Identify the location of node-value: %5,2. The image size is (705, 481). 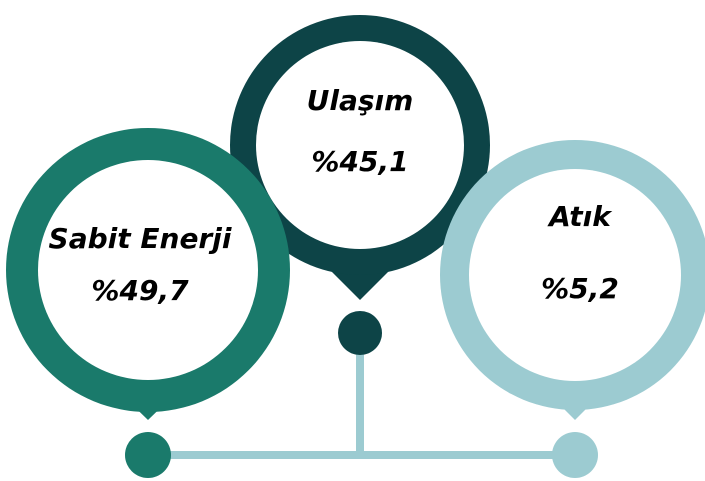
(580, 288).